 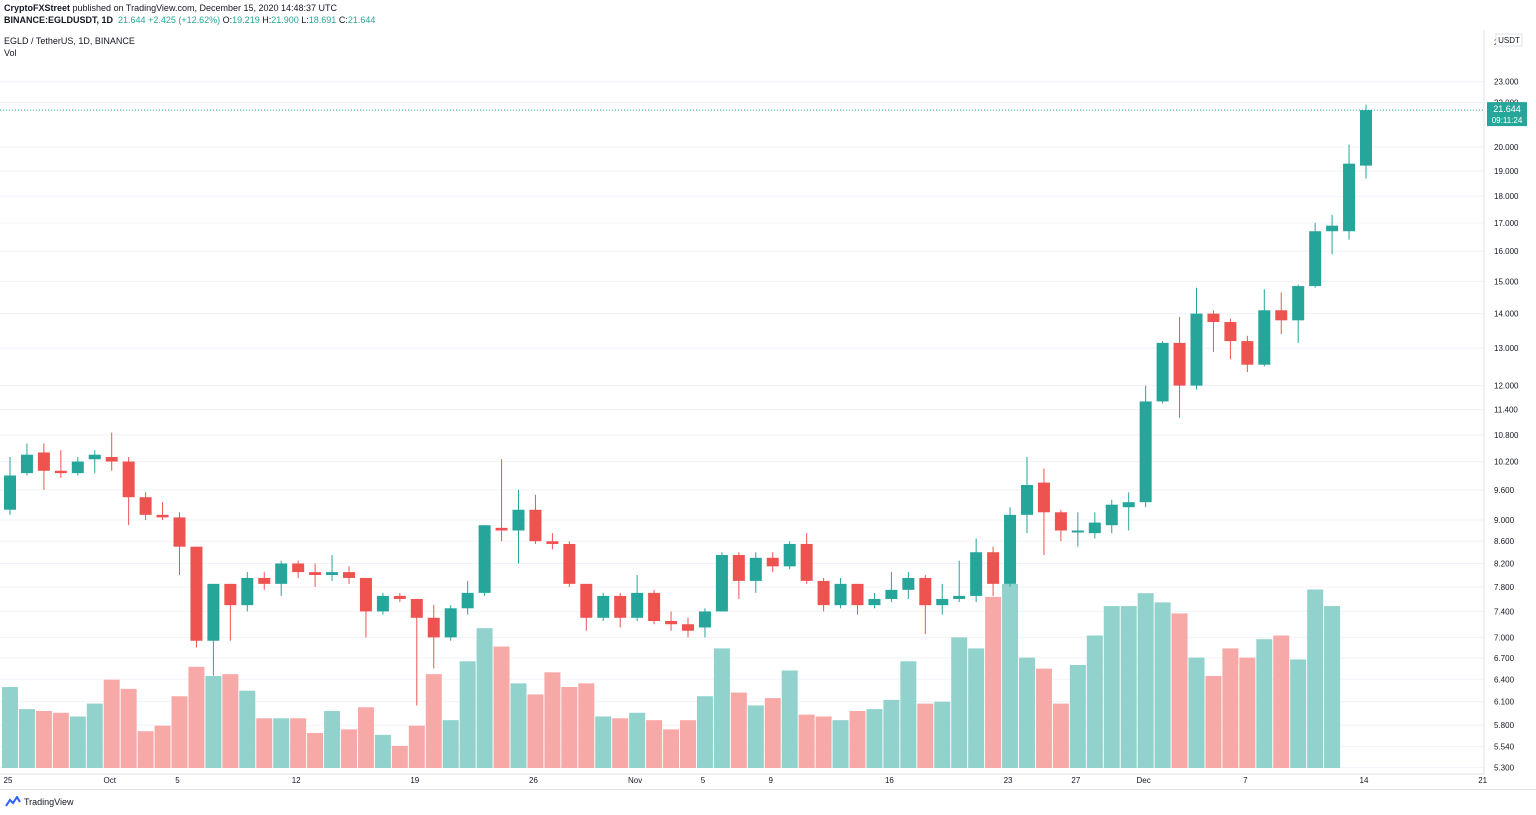 What do you see at coordinates (1504, 490) in the screenshot?
I see `y-tick-label: 9.600` at bounding box center [1504, 490].